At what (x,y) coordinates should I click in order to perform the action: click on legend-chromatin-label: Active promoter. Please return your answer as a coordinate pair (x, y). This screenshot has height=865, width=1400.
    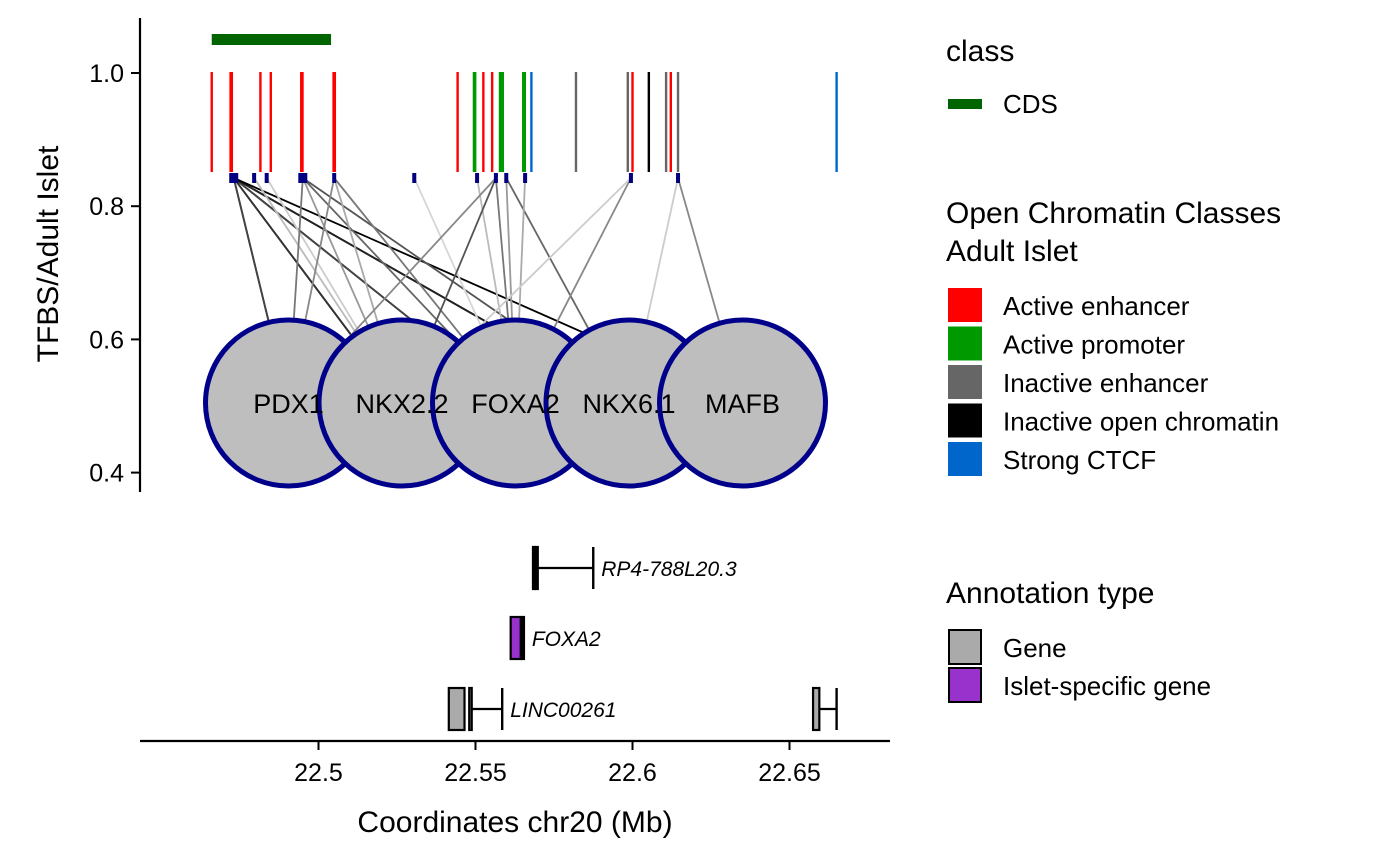
    Looking at the image, I should click on (1094, 345).